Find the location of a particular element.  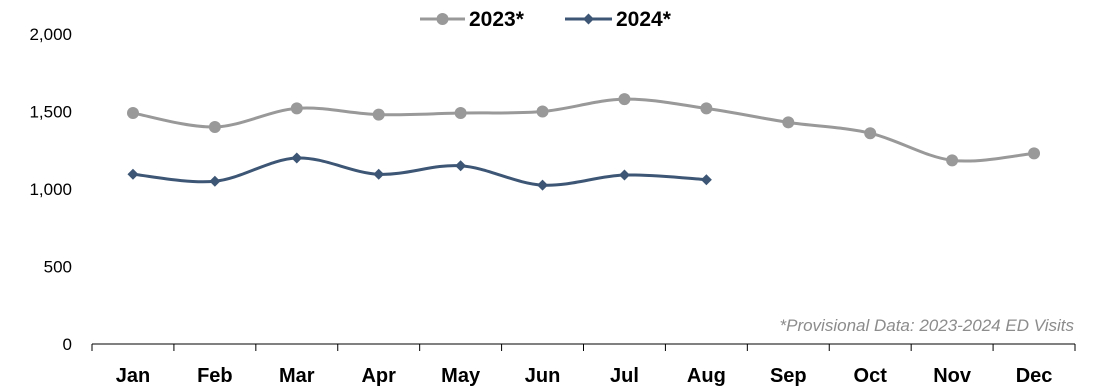

x-tick-label: May is located at coordinates (461, 376).